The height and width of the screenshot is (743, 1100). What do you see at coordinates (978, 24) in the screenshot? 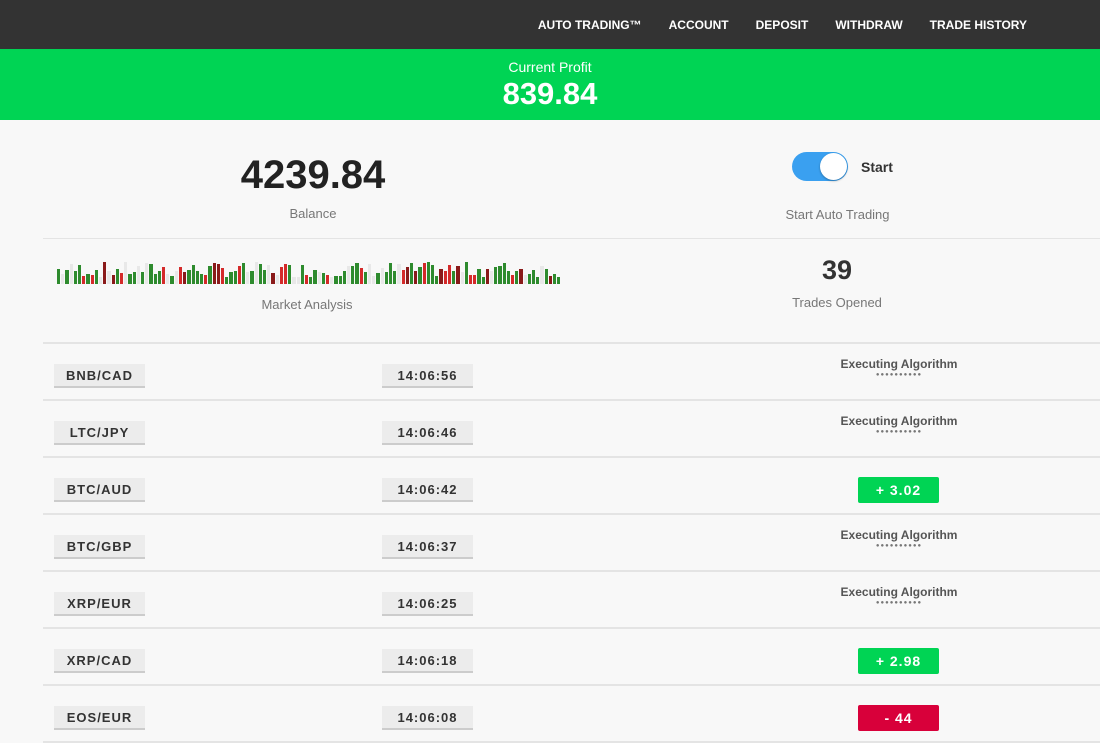
I see `nav-trade-history: TRADE HISTORY` at bounding box center [978, 24].